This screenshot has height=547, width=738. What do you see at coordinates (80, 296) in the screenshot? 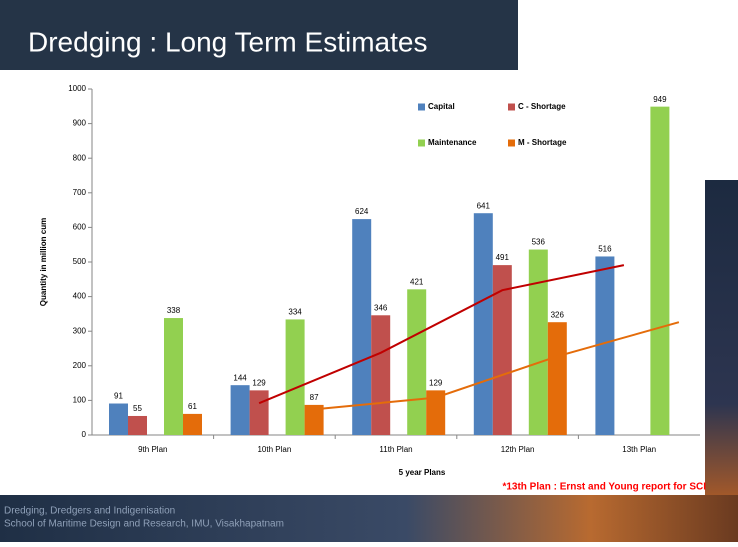
I see `y-tick-label: 400` at bounding box center [80, 296].